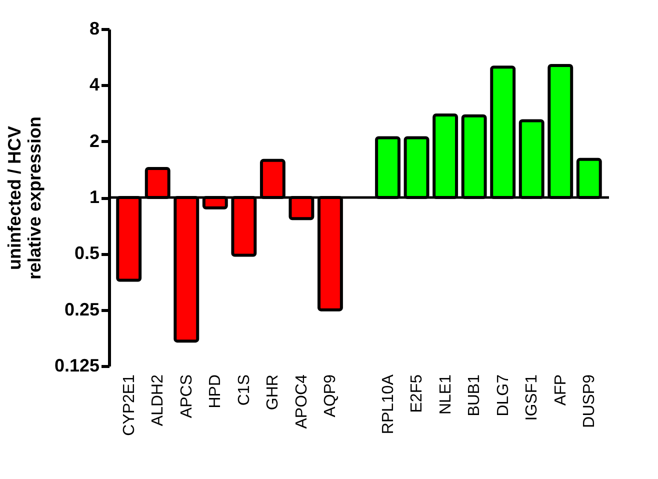 The height and width of the screenshot is (479, 658). I want to click on x-tick-label: APOC4, so click(301, 401).